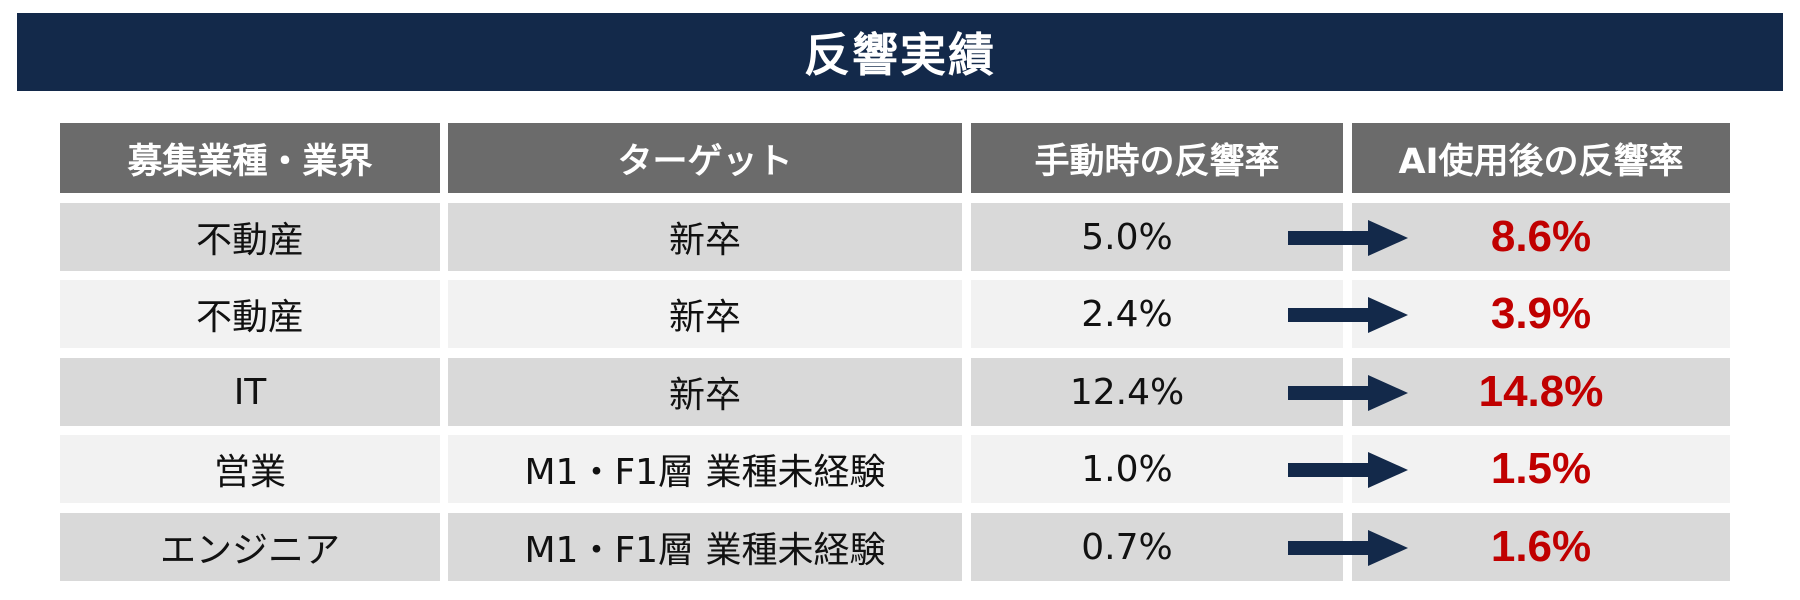 This screenshot has height=600, width=1800. I want to click on cell-industry: 営業, so click(250, 469).